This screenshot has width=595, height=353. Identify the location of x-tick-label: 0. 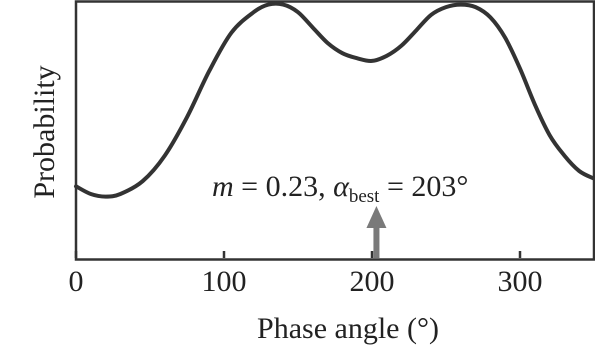
(76, 281).